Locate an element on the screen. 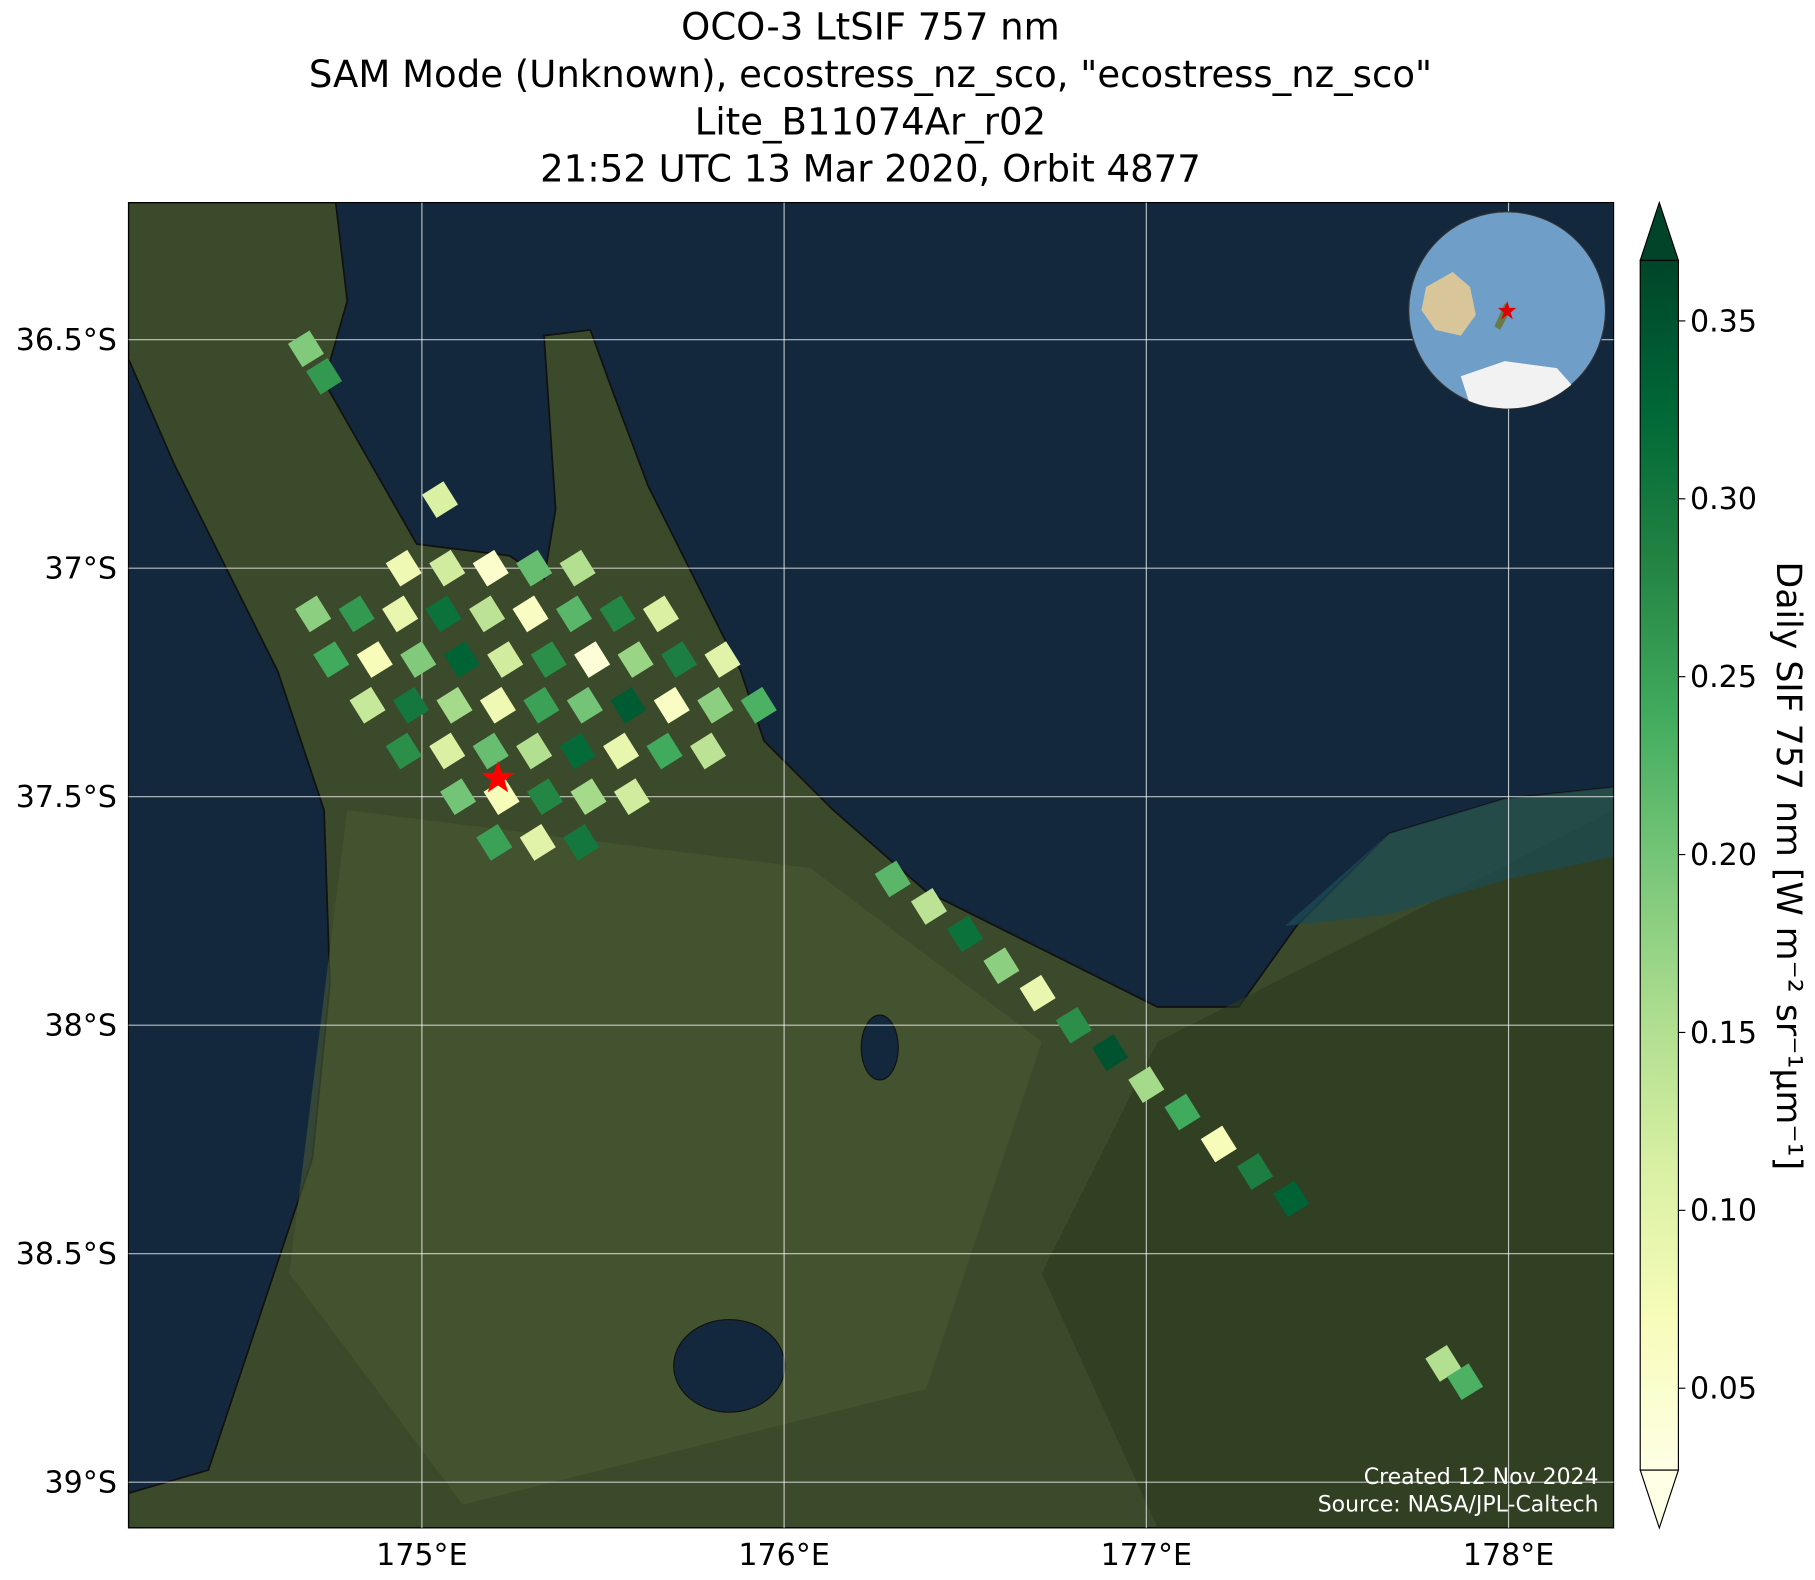  colorbar-extend-max is located at coordinates (1659, 231).